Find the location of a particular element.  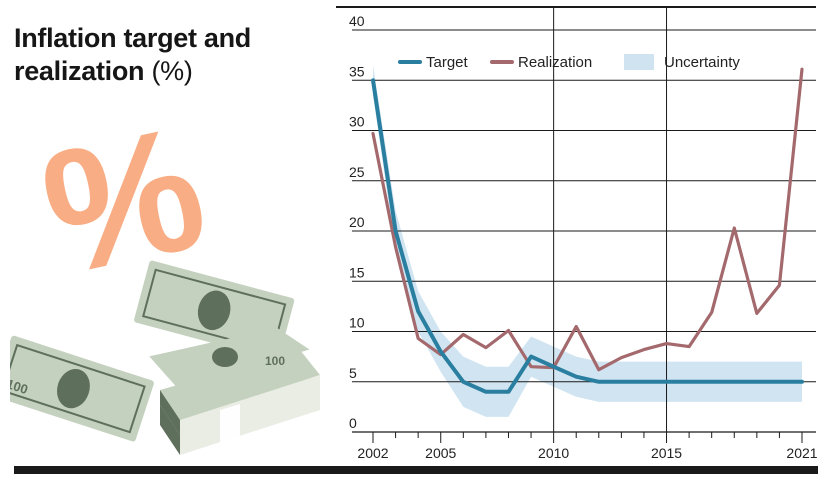

y-tick-label: 30 is located at coordinates (357, 122).